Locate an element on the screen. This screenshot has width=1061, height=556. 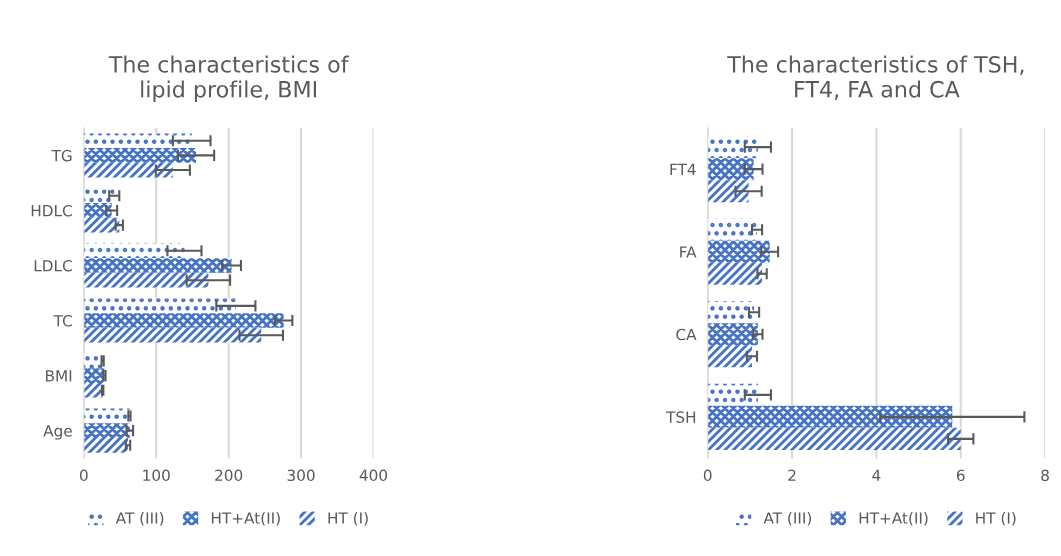
x-tick-label: 400 is located at coordinates (373, 475).